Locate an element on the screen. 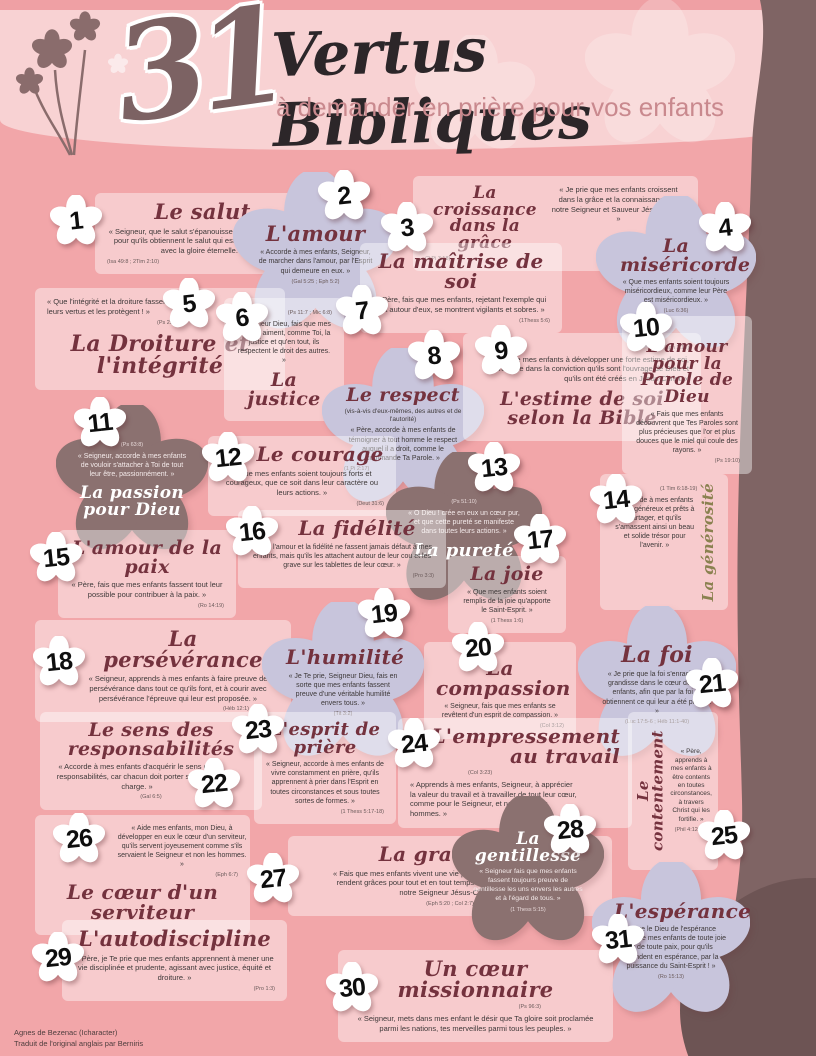  verse-ref: (2 Pi 3:18) is located at coordinates (438, 258).